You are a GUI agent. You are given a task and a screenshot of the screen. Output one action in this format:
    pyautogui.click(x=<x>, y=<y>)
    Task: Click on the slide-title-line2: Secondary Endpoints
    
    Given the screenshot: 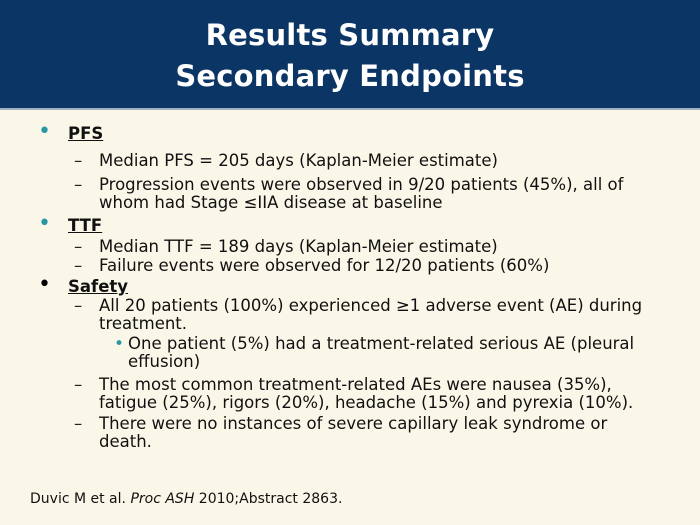 What is the action you would take?
    pyautogui.click(x=350, y=76)
    